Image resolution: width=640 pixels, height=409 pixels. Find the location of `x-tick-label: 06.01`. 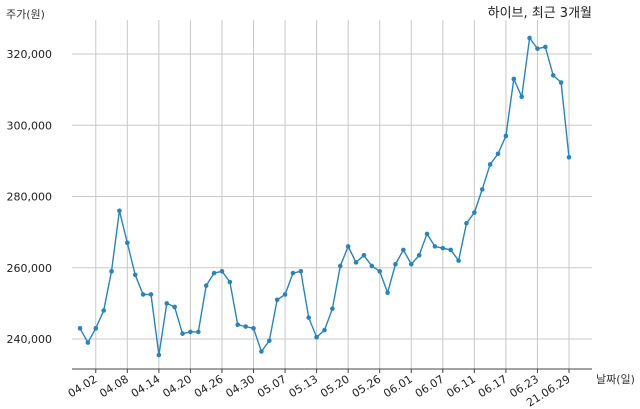

x-tick-label: 06.01 is located at coordinates (398, 387).